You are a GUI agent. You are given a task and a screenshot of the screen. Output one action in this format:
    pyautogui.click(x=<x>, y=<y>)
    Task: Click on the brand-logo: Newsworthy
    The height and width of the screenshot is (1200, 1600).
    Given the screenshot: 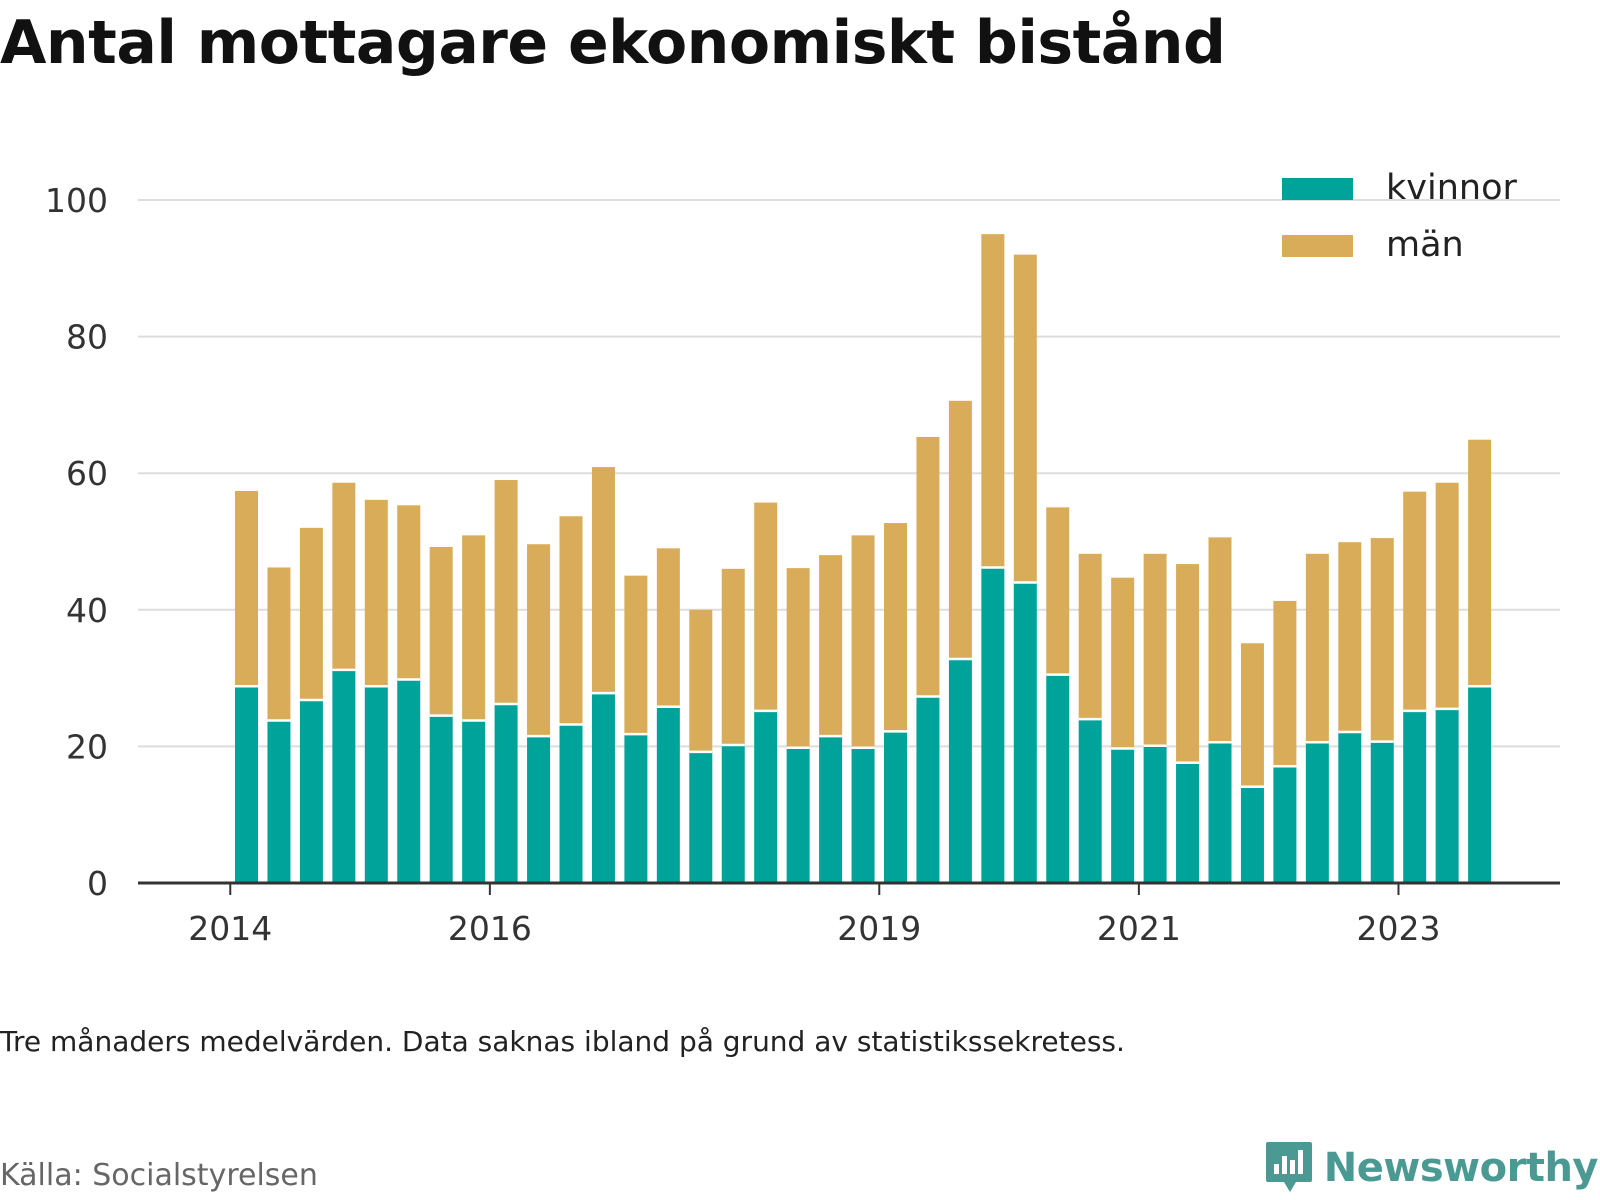 What is the action you would take?
    pyautogui.click(x=1431, y=1168)
    